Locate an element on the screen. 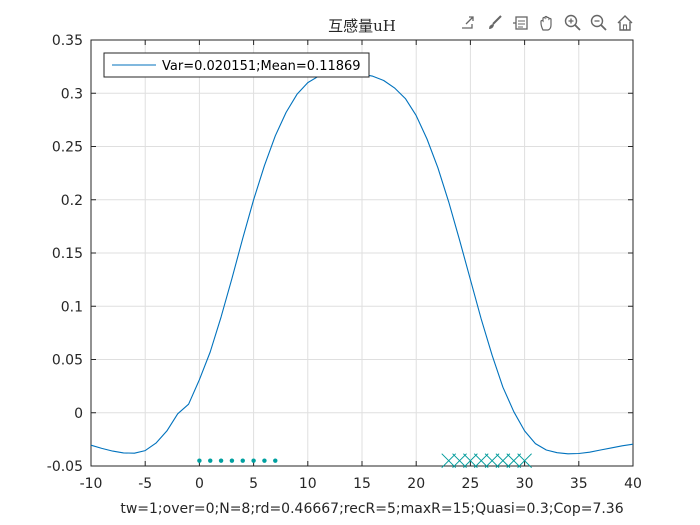 Image resolution: width=700 pixels, height=525 pixels. x-tick-label: 35 is located at coordinates (579, 484).